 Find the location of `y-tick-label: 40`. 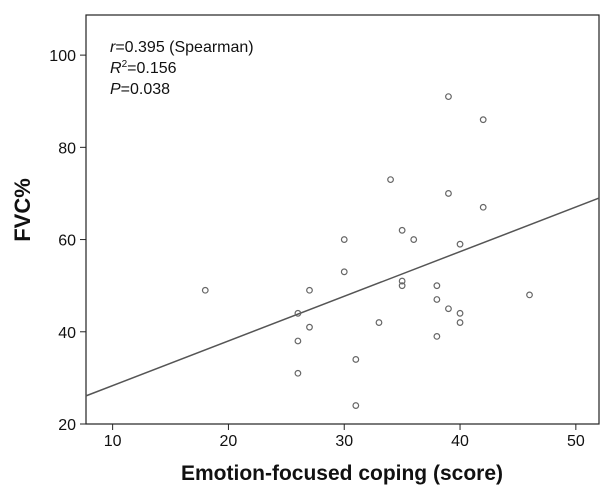

y-tick-label: 40 is located at coordinates (67, 333).